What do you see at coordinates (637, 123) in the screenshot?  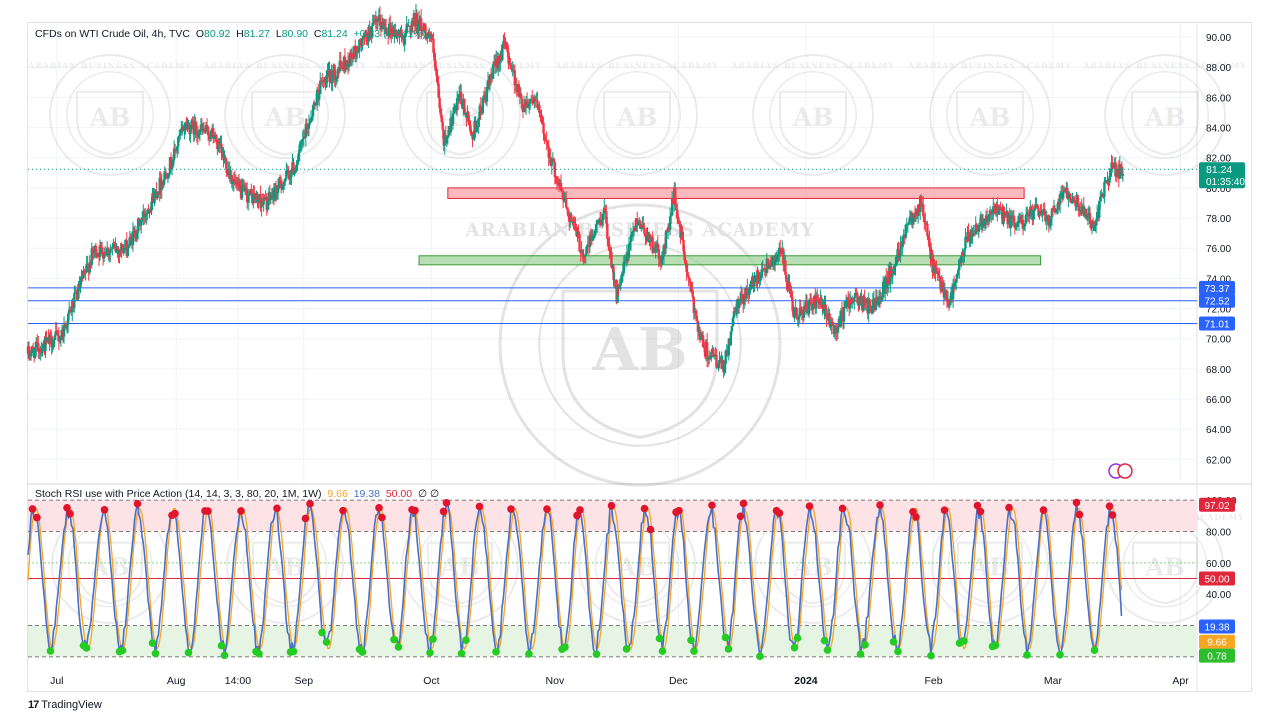 I see `watermark-shield-icon` at bounding box center [637, 123].